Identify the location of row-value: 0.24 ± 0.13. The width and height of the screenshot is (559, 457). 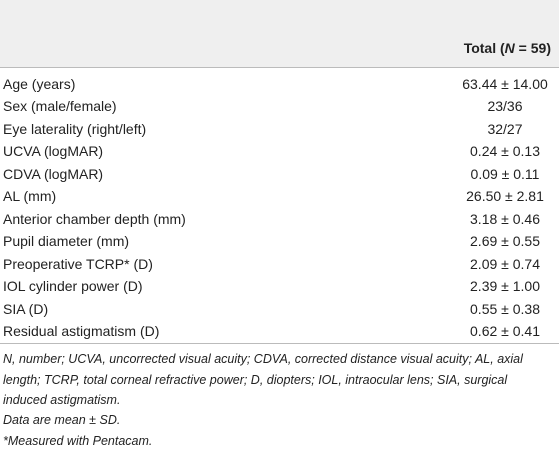
(505, 151).